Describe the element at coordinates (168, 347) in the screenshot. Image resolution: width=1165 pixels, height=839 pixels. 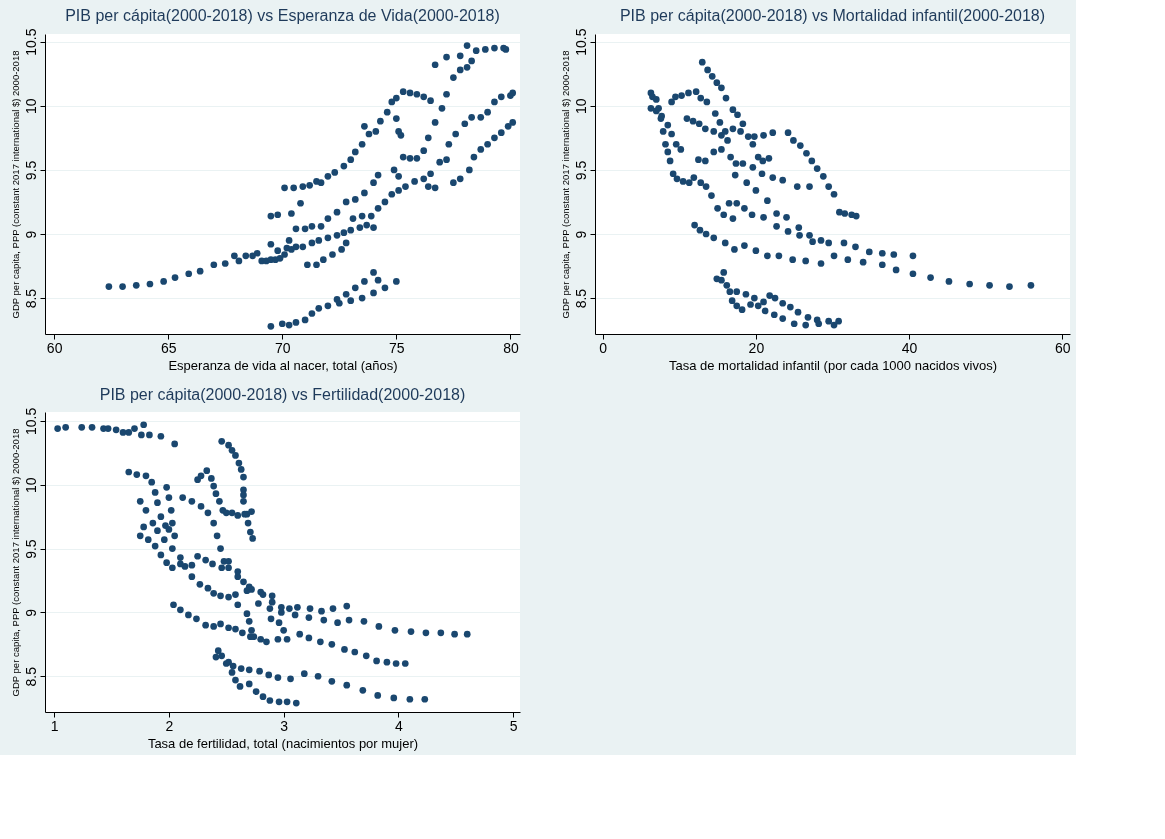
I see `x-tick-label: 65` at that location.